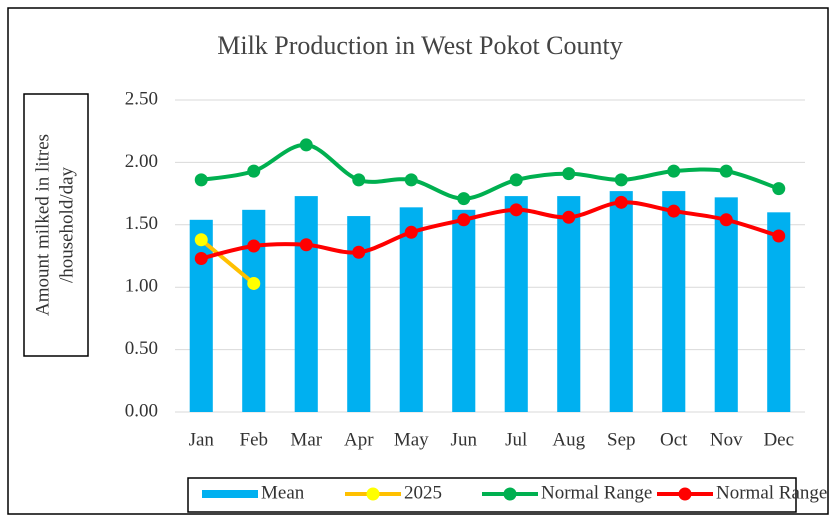 This screenshot has height=523, width=837. I want to click on y-label-box, so click(56, 225).